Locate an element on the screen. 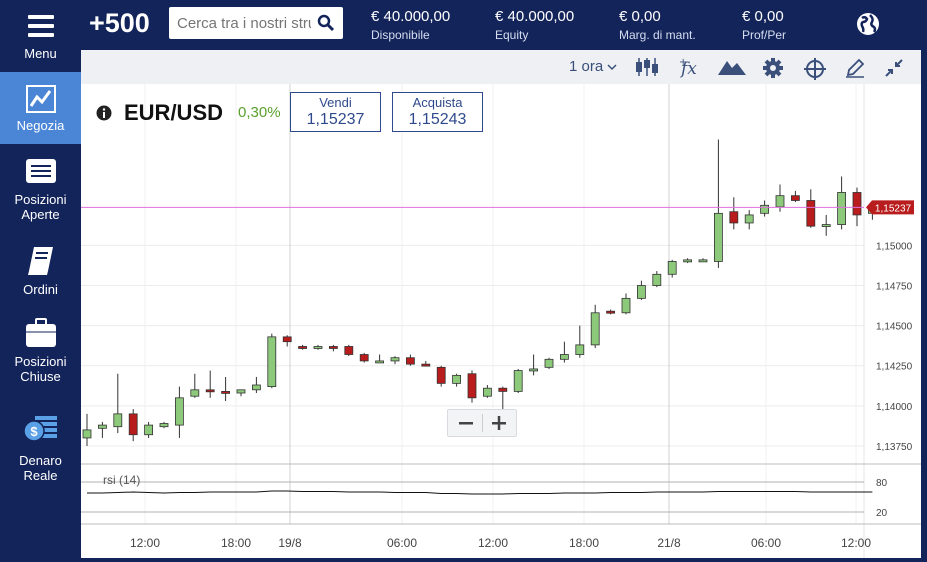 The height and width of the screenshot is (562, 927). price-tick-label: 1,14250 is located at coordinates (894, 367).